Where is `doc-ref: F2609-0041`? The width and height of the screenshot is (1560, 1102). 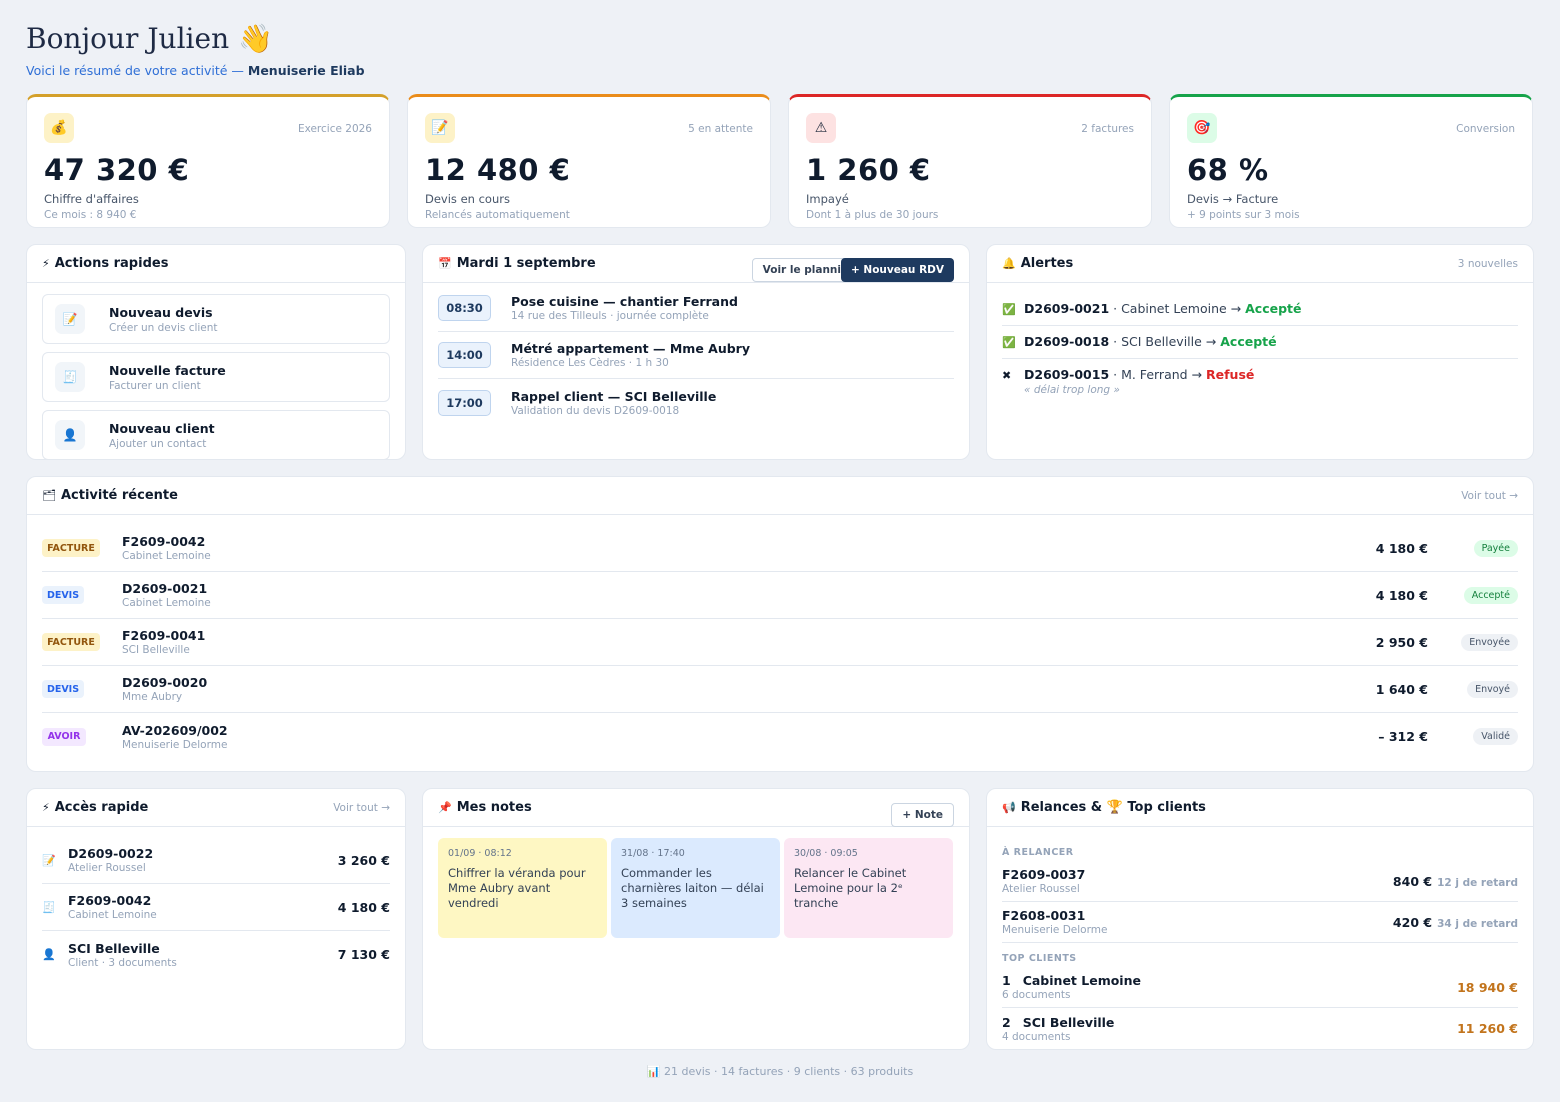 doc-ref: F2609-0041 is located at coordinates (164, 635).